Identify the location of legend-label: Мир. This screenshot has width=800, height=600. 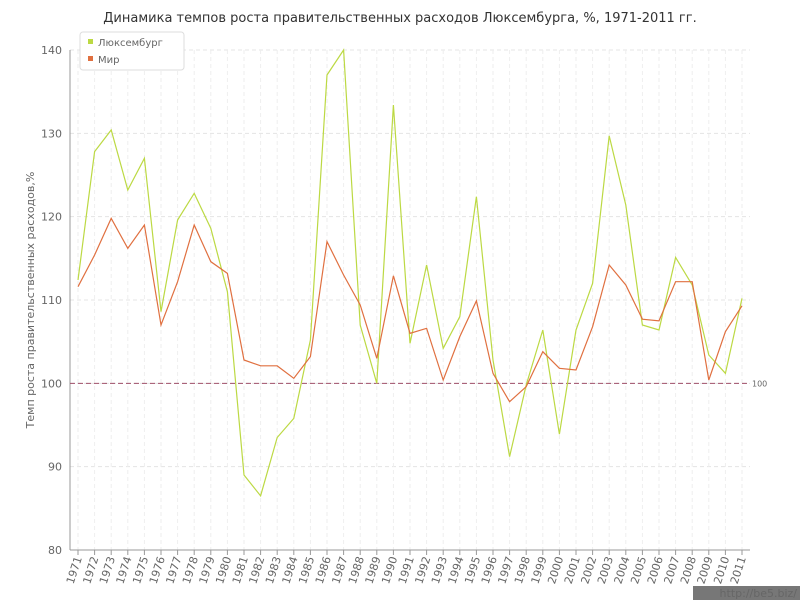
(108, 60).